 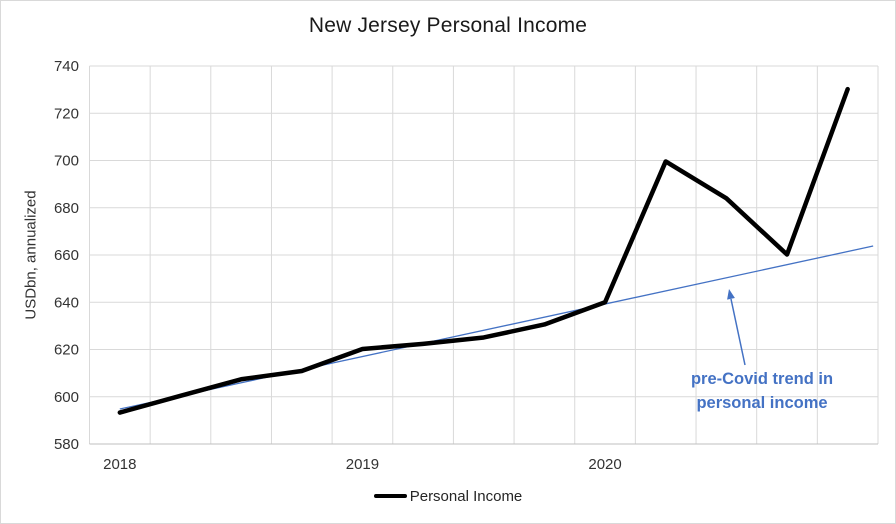 What do you see at coordinates (66, 302) in the screenshot?
I see `y-tick-label: 640` at bounding box center [66, 302].